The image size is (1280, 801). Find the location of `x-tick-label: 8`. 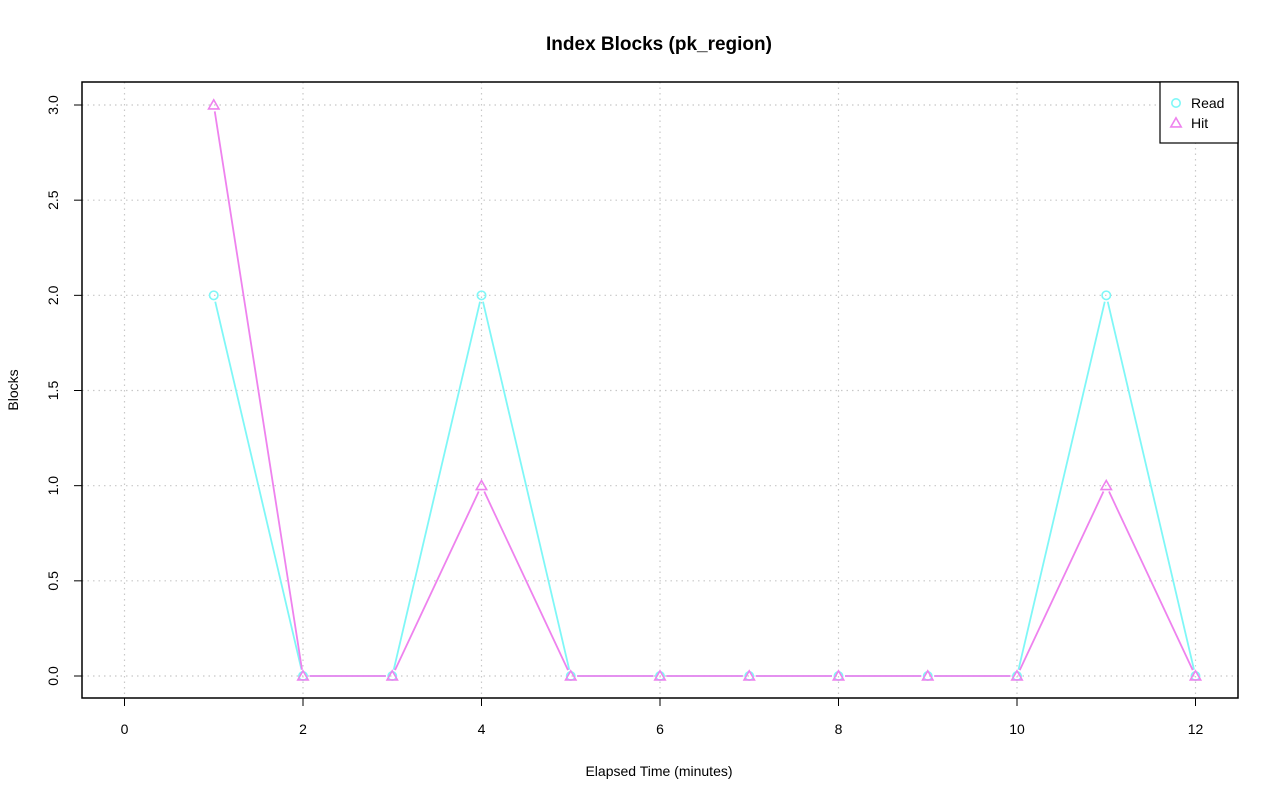

x-tick-label: 8 is located at coordinates (839, 729).